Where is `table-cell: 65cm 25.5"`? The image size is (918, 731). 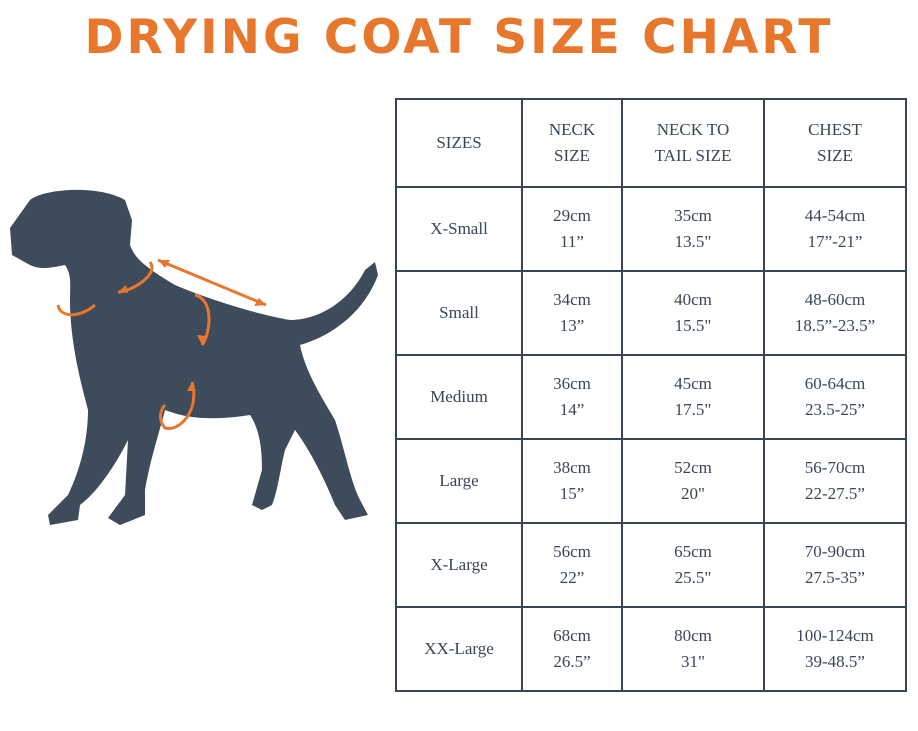
table-cell: 65cm 25.5" is located at coordinates (693, 565).